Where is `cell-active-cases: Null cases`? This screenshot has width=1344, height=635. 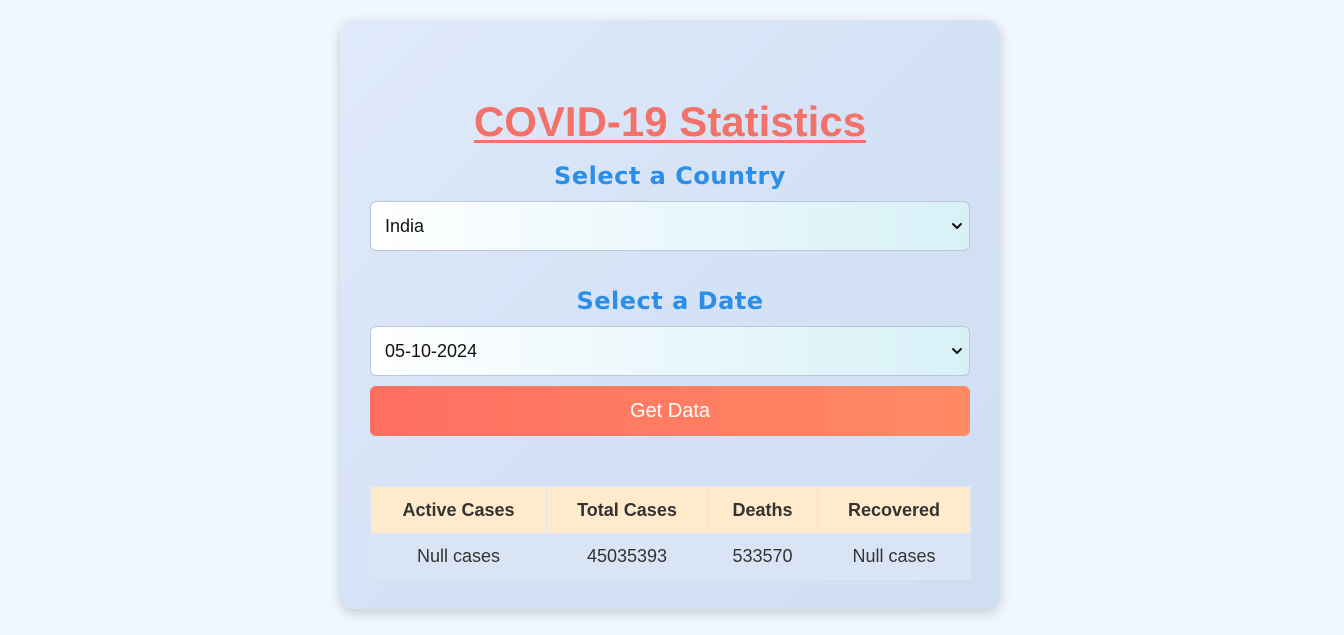 cell-active-cases: Null cases is located at coordinates (458, 556).